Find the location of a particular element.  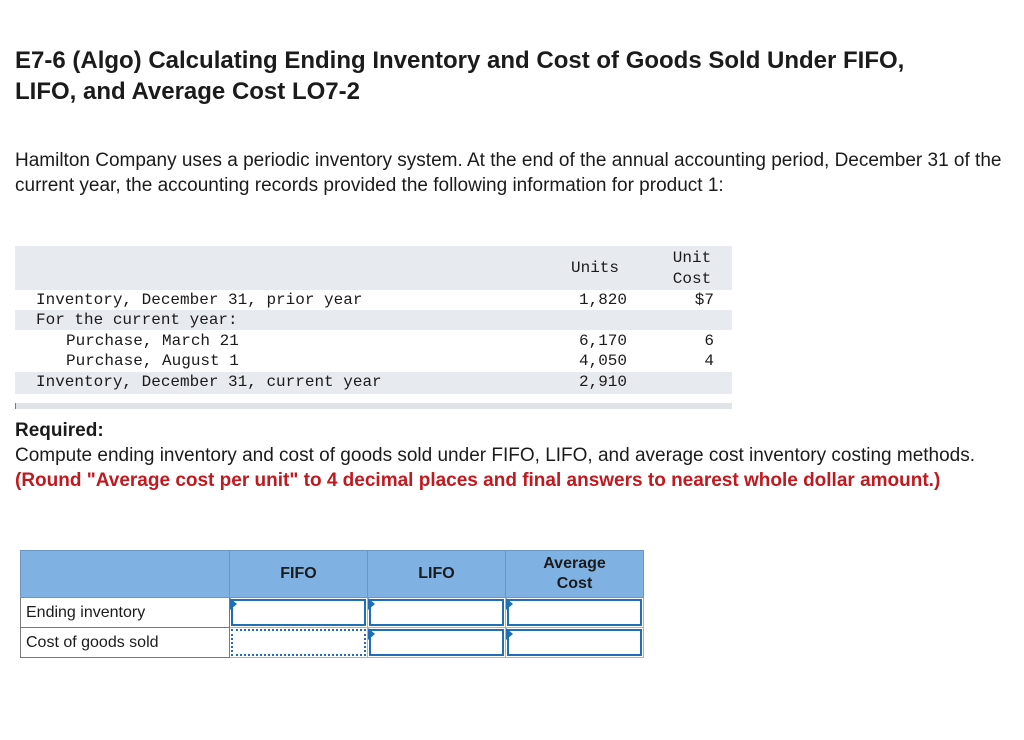

title-line-2: LIFO, and Average Cost LO7-2 is located at coordinates (187, 91).